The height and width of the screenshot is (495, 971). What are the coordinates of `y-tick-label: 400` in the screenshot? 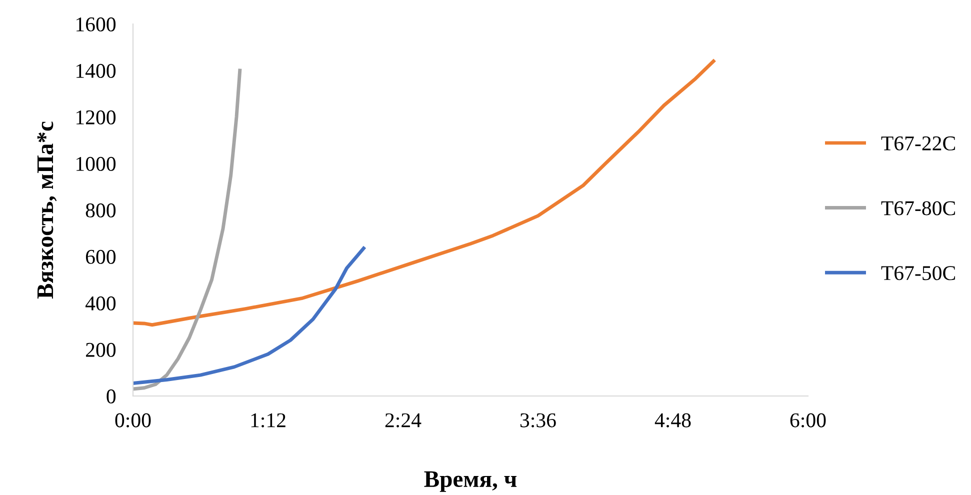 It's located at (100, 303).